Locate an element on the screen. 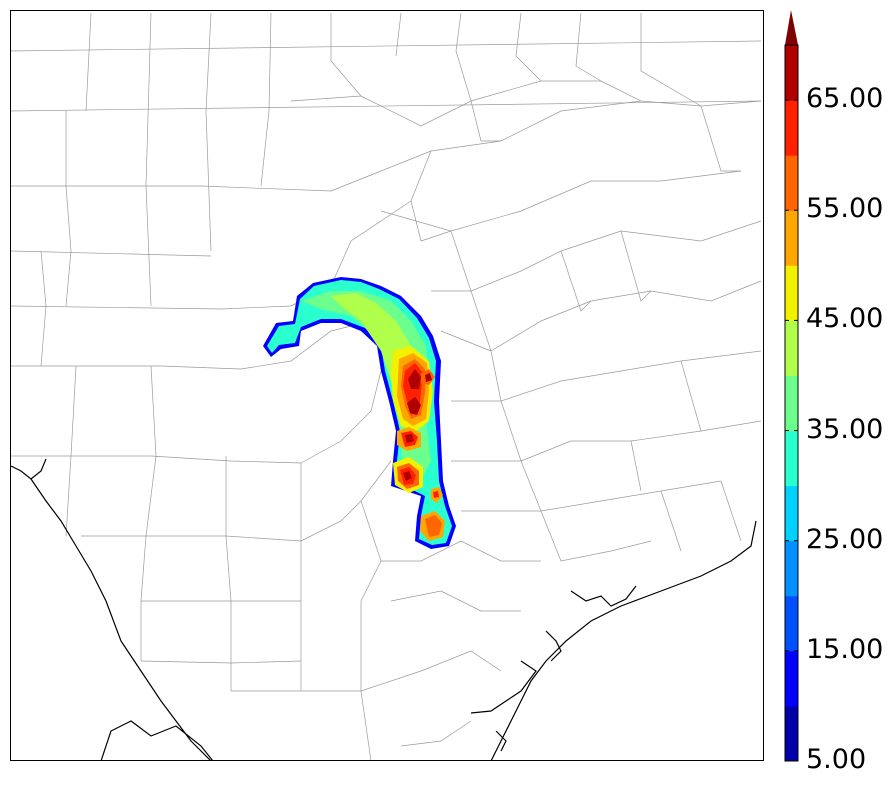 The image size is (894, 785). colorbar-tick-label: 55.00 is located at coordinates (845, 209).